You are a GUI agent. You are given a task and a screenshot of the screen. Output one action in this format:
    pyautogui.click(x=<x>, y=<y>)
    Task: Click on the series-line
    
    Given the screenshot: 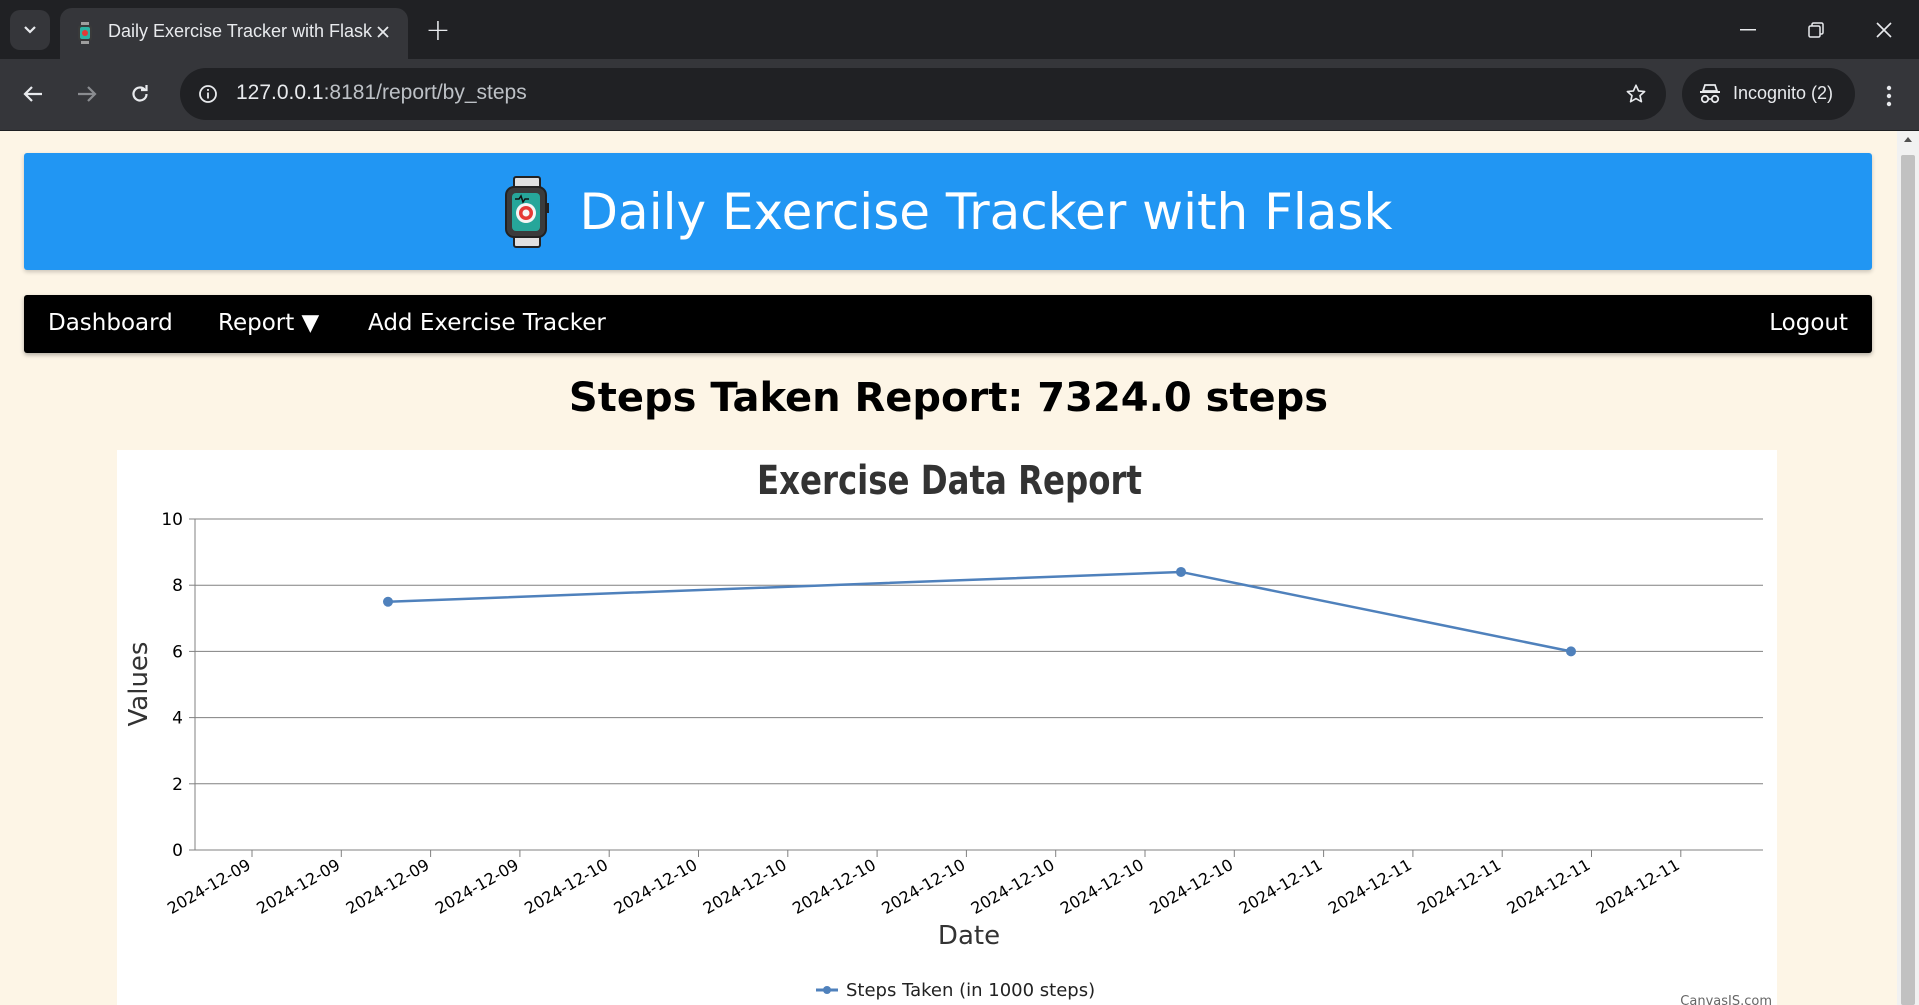 What is the action you would take?
    pyautogui.click(x=979, y=611)
    